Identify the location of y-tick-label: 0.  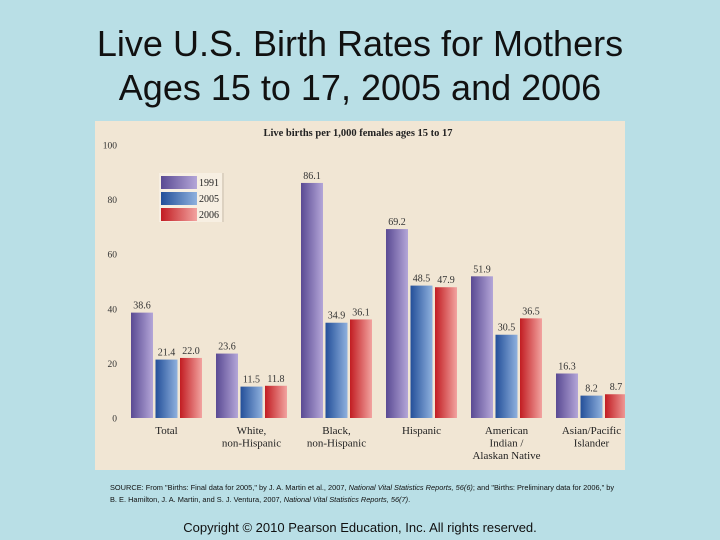
(114, 420).